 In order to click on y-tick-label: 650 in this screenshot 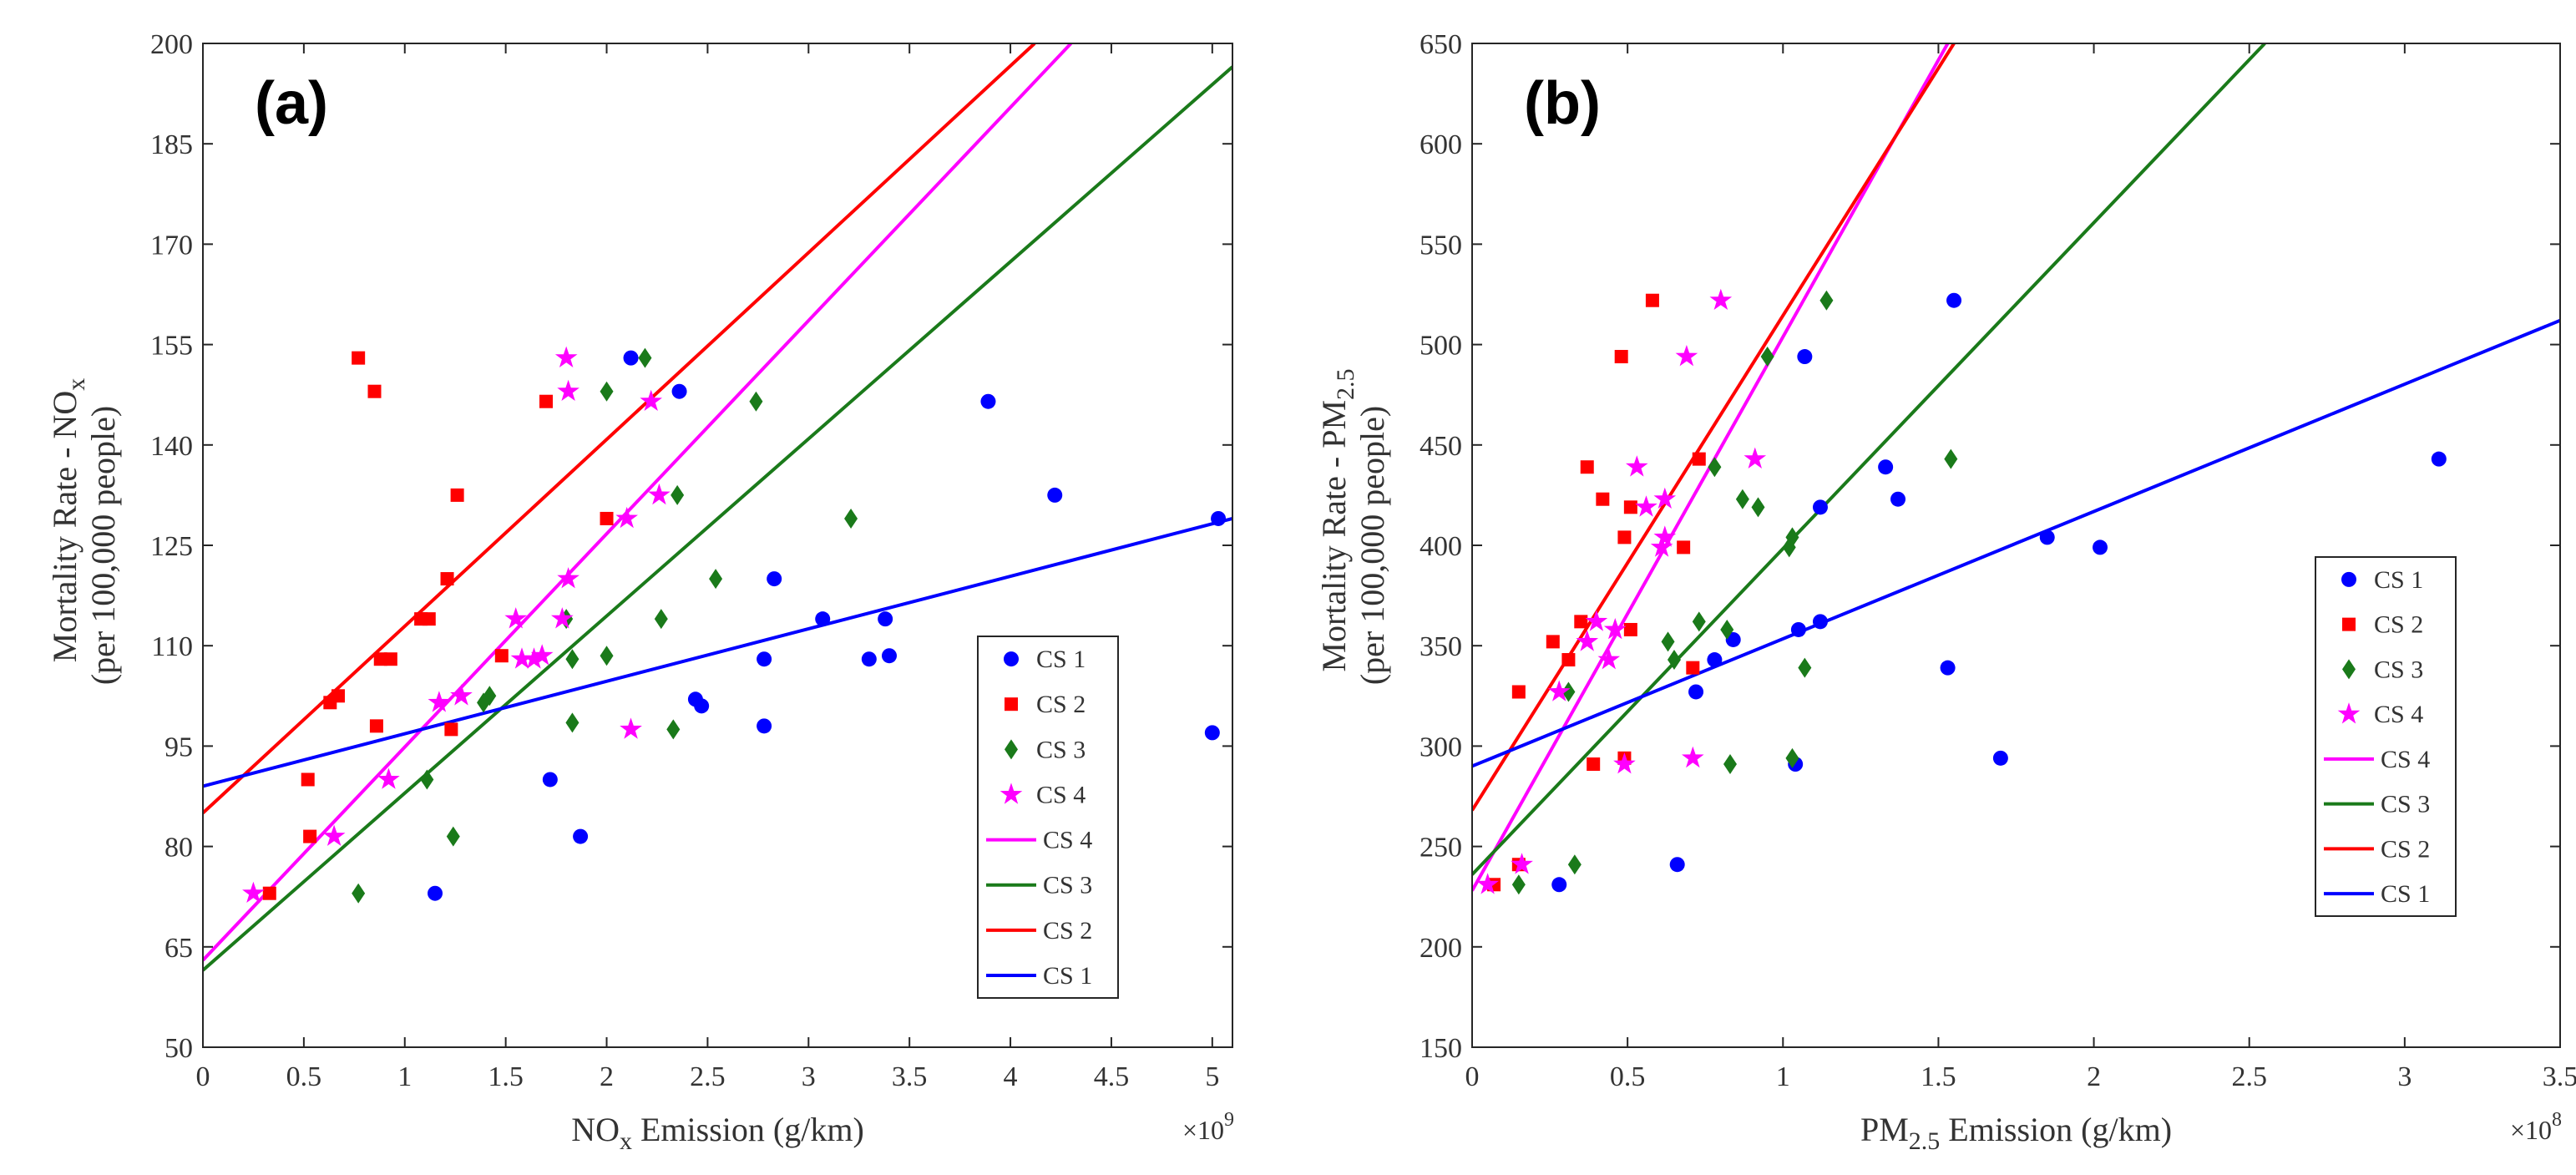, I will do `click(1441, 44)`.